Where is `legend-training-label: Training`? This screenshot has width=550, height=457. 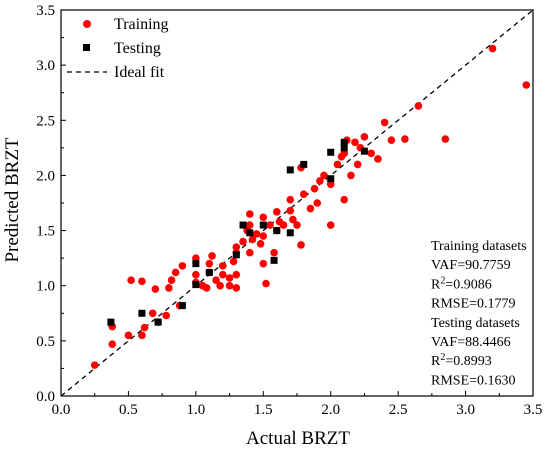
legend-training-label: Training is located at coordinates (141, 24).